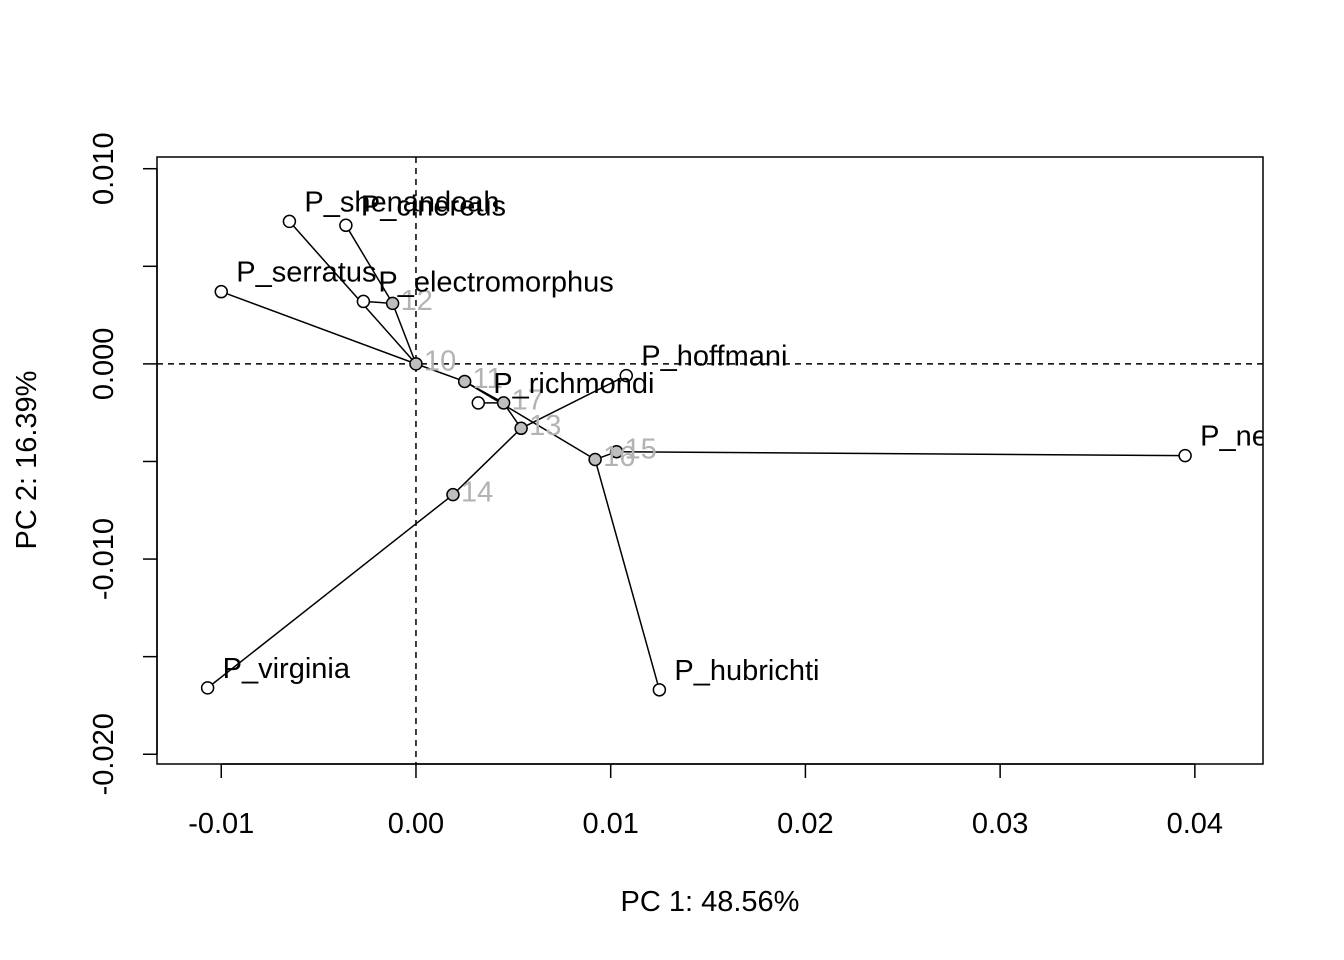  I want to click on x-tick-label: -0.01, so click(221, 824).